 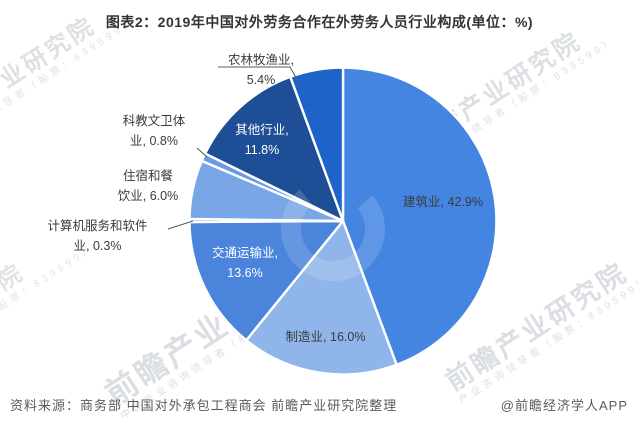 I want to click on pie-slice-manufacturing, so click(x=321, y=297).